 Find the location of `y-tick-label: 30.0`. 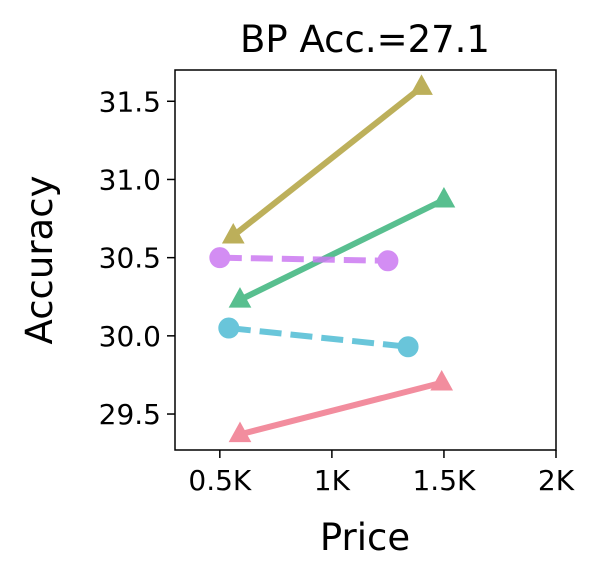

y-tick-label: 30.0 is located at coordinates (130, 336).